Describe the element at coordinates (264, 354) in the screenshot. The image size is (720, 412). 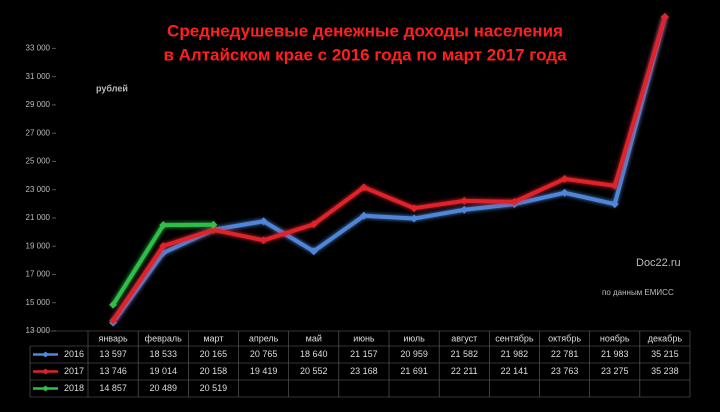
I see `data-label: 20 765` at that location.